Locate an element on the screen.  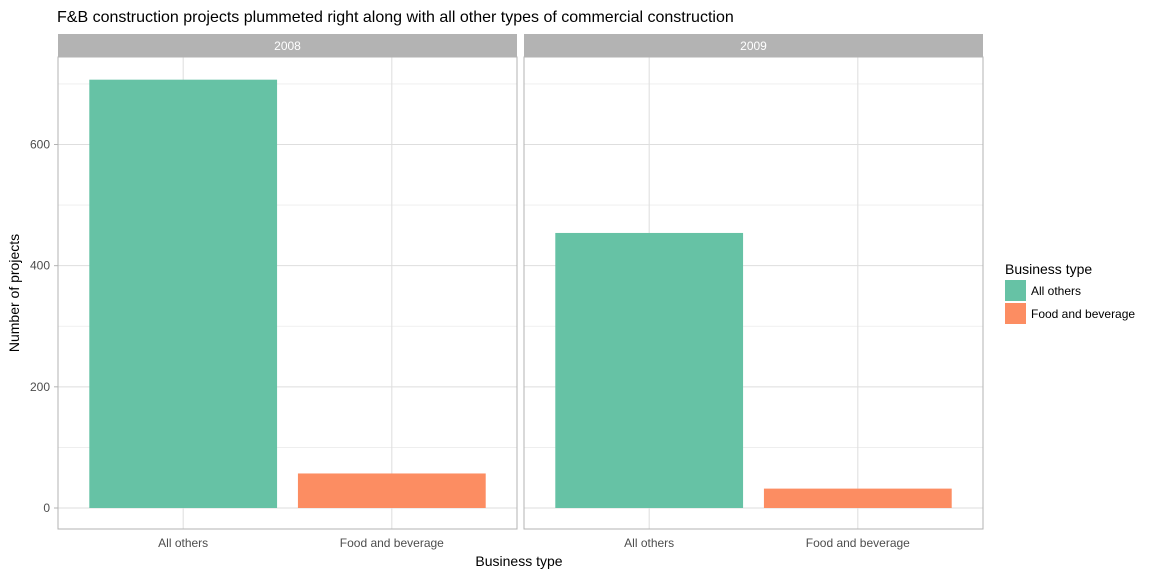
y-axis-label: Number of projects is located at coordinates (14, 293).